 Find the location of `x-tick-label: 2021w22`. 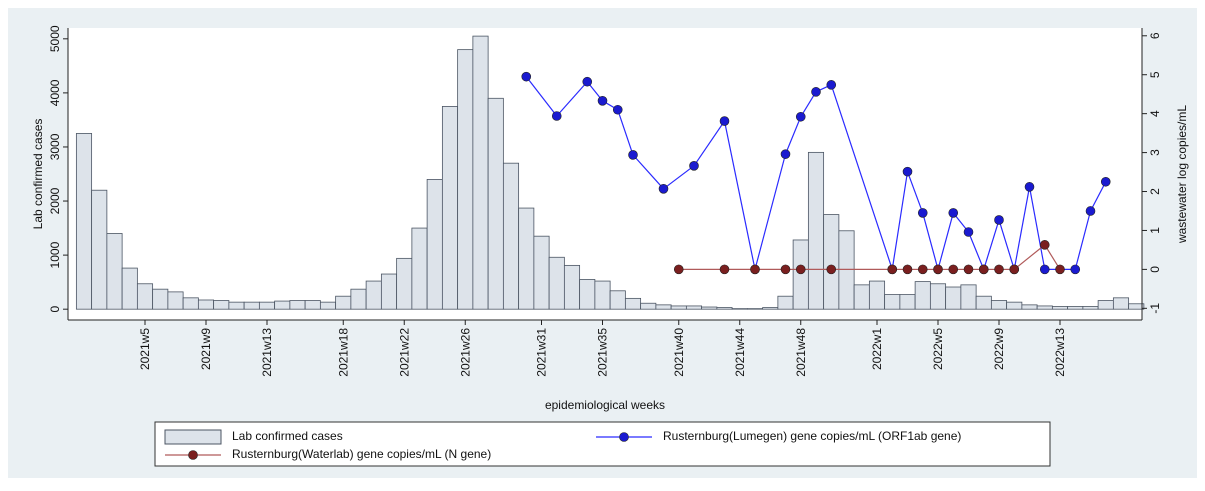

x-tick-label: 2021w22 is located at coordinates (404, 352).